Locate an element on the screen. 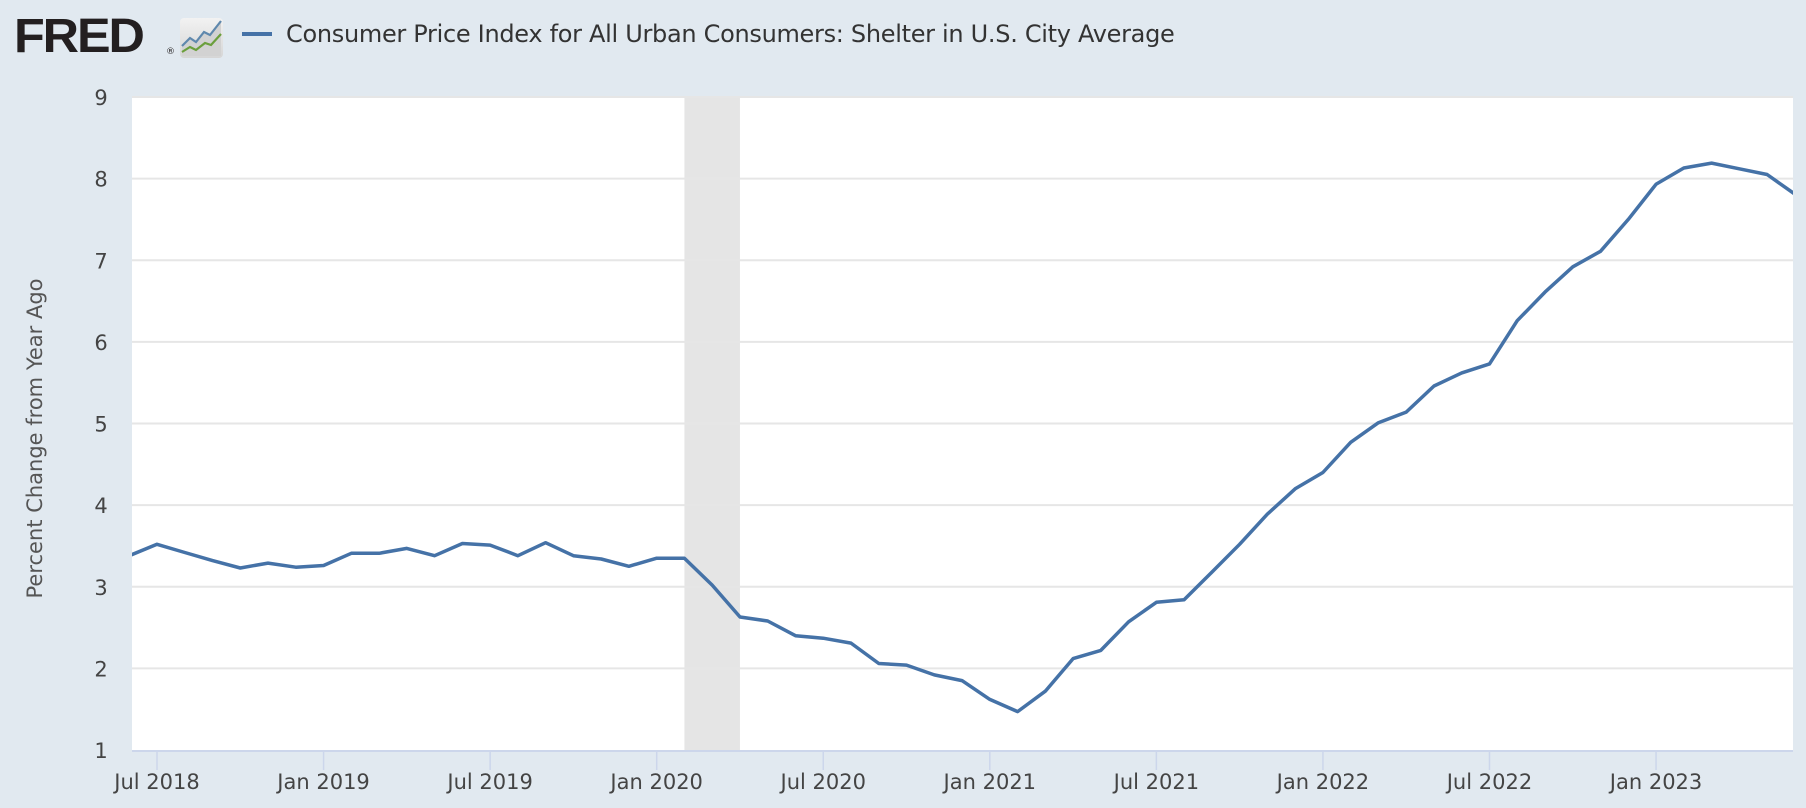 This screenshot has height=808, width=1806. legend-swatch is located at coordinates (257, 34).